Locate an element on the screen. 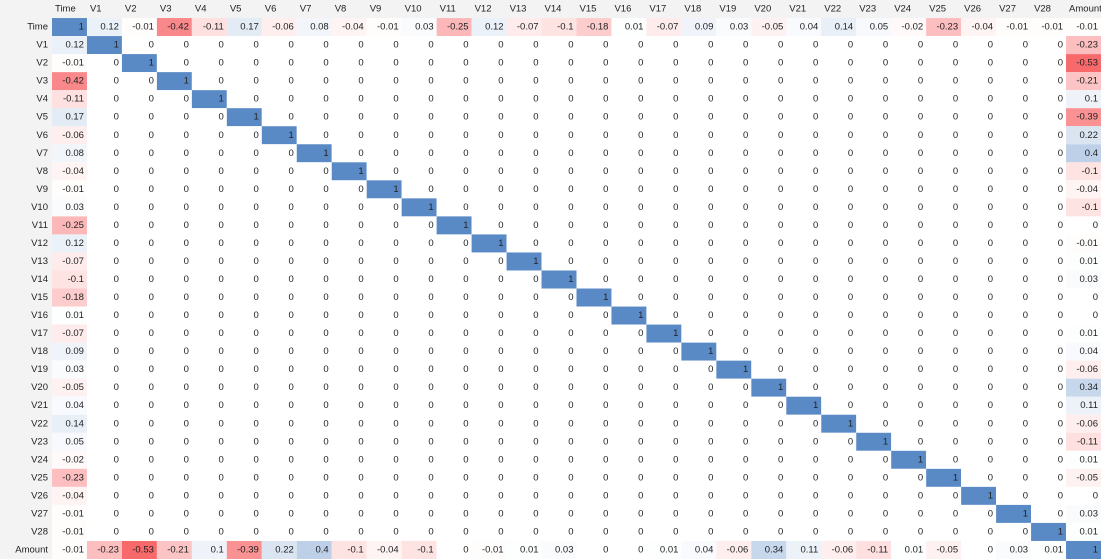 The height and width of the screenshot is (559, 1101). cell-value: 0.03 is located at coordinates (74, 369).